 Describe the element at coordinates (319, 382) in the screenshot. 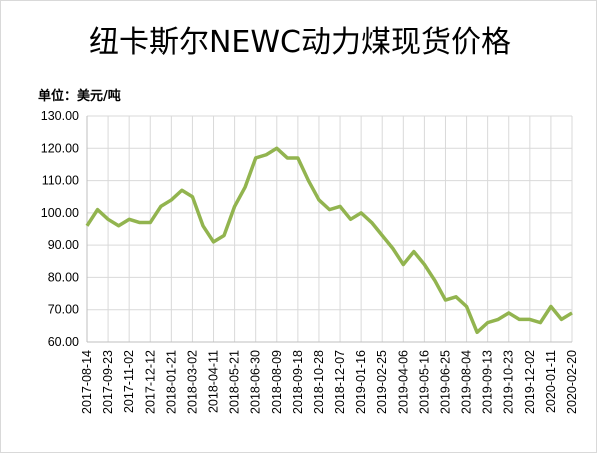

I see `x-tick-label: 2018-10-28` at that location.